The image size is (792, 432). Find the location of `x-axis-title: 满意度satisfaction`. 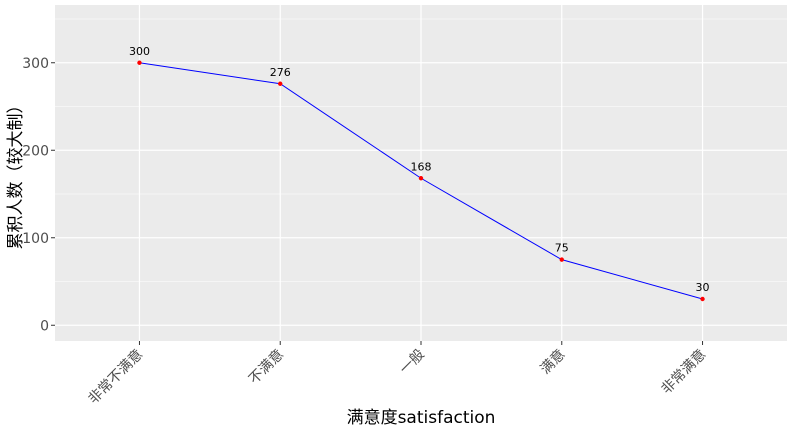

x-axis-title: 满意度satisfaction is located at coordinates (421, 418).